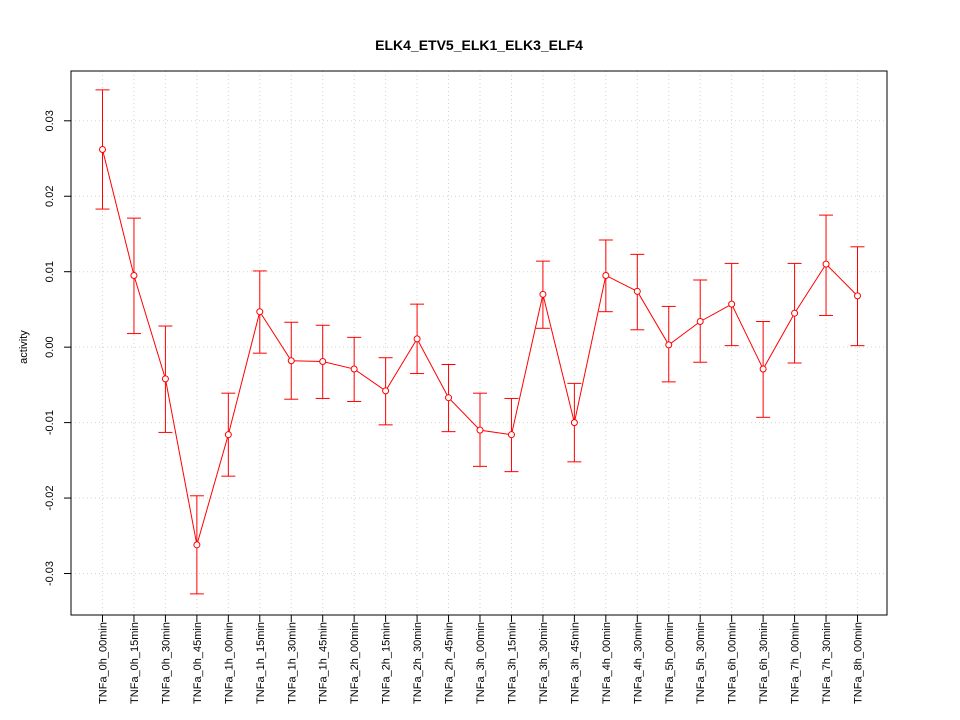 The image size is (960, 720). What do you see at coordinates (512, 663) in the screenshot?
I see `x-tick-label: TNFa_3h_15min` at bounding box center [512, 663].